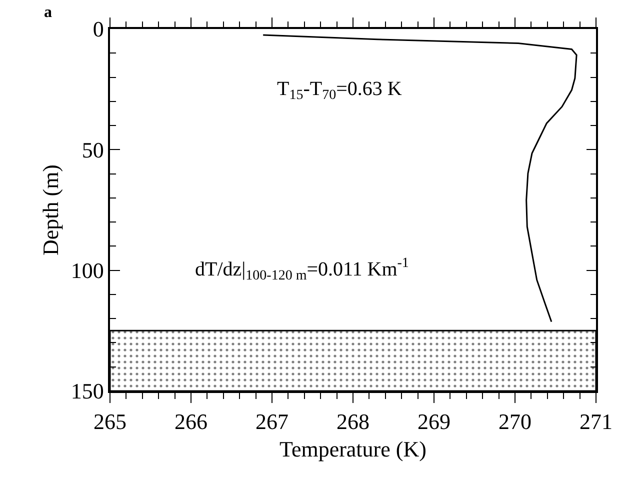 The width and height of the screenshot is (625, 483). I want to click on y-axis-title: Depth (m), so click(51, 210).